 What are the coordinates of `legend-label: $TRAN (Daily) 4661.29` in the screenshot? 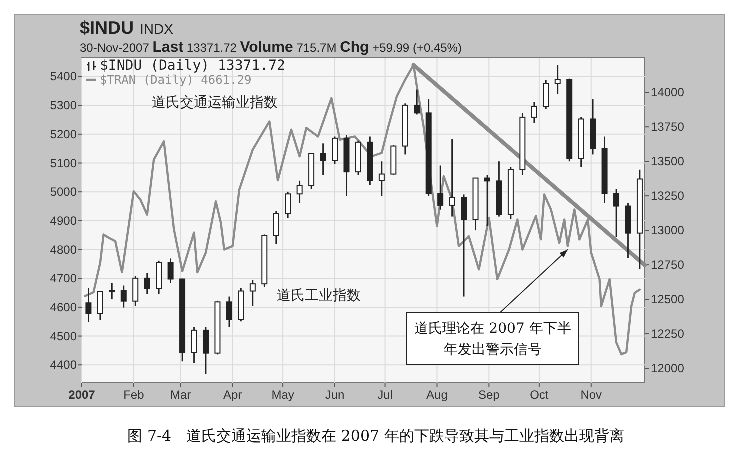 It's located at (176, 80).